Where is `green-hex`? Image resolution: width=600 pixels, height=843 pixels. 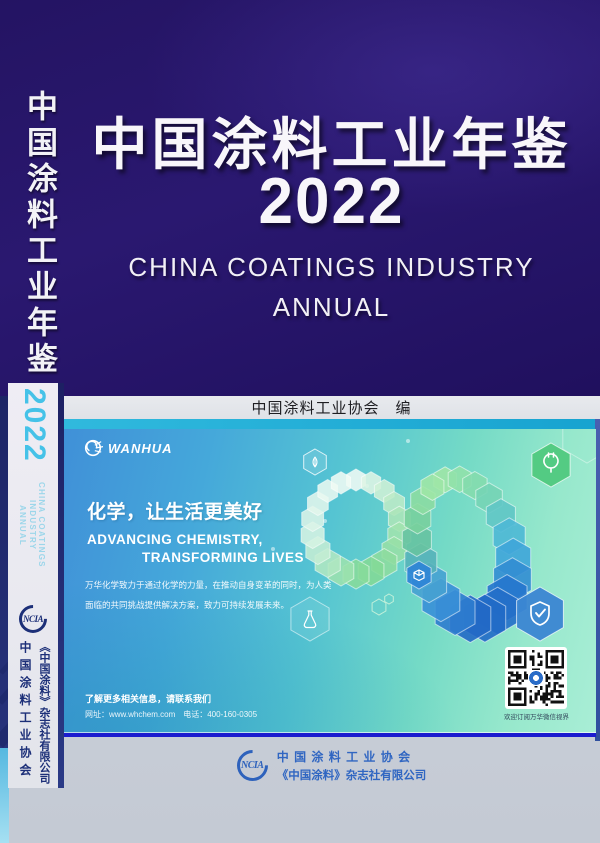
green-hex is located at coordinates (551, 465).